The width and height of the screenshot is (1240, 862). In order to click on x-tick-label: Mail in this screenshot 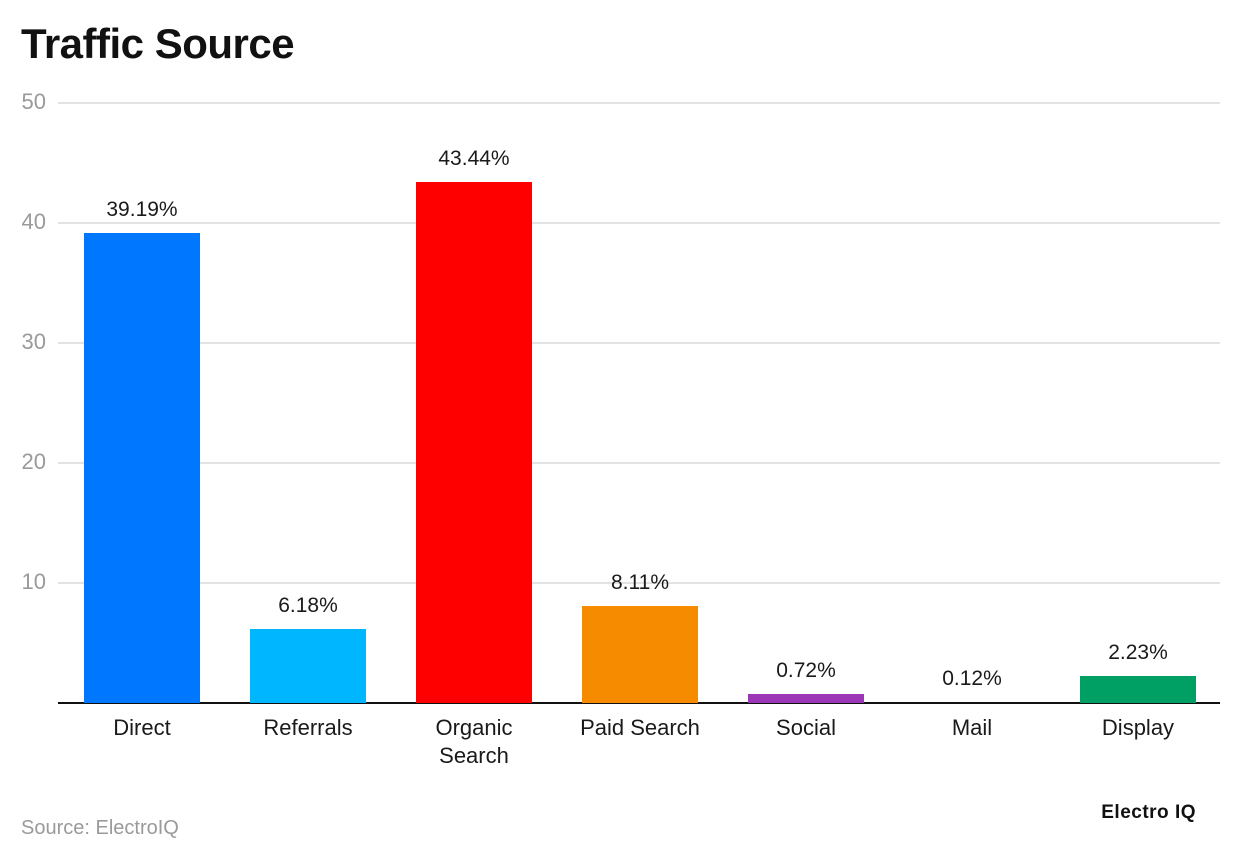, I will do `click(972, 727)`.